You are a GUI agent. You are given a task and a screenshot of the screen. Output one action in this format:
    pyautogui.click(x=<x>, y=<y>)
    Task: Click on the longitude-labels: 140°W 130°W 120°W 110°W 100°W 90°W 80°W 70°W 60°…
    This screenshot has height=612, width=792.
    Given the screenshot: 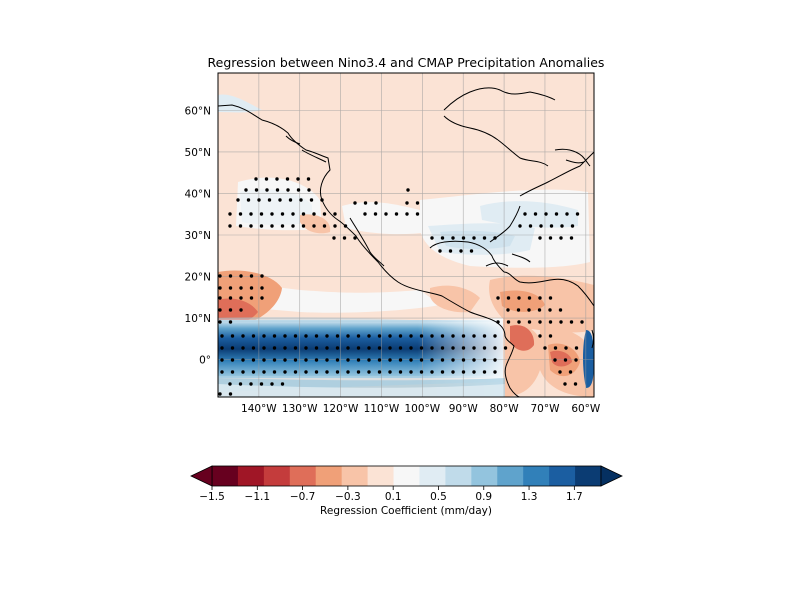 What is the action you would take?
    pyautogui.click(x=421, y=409)
    